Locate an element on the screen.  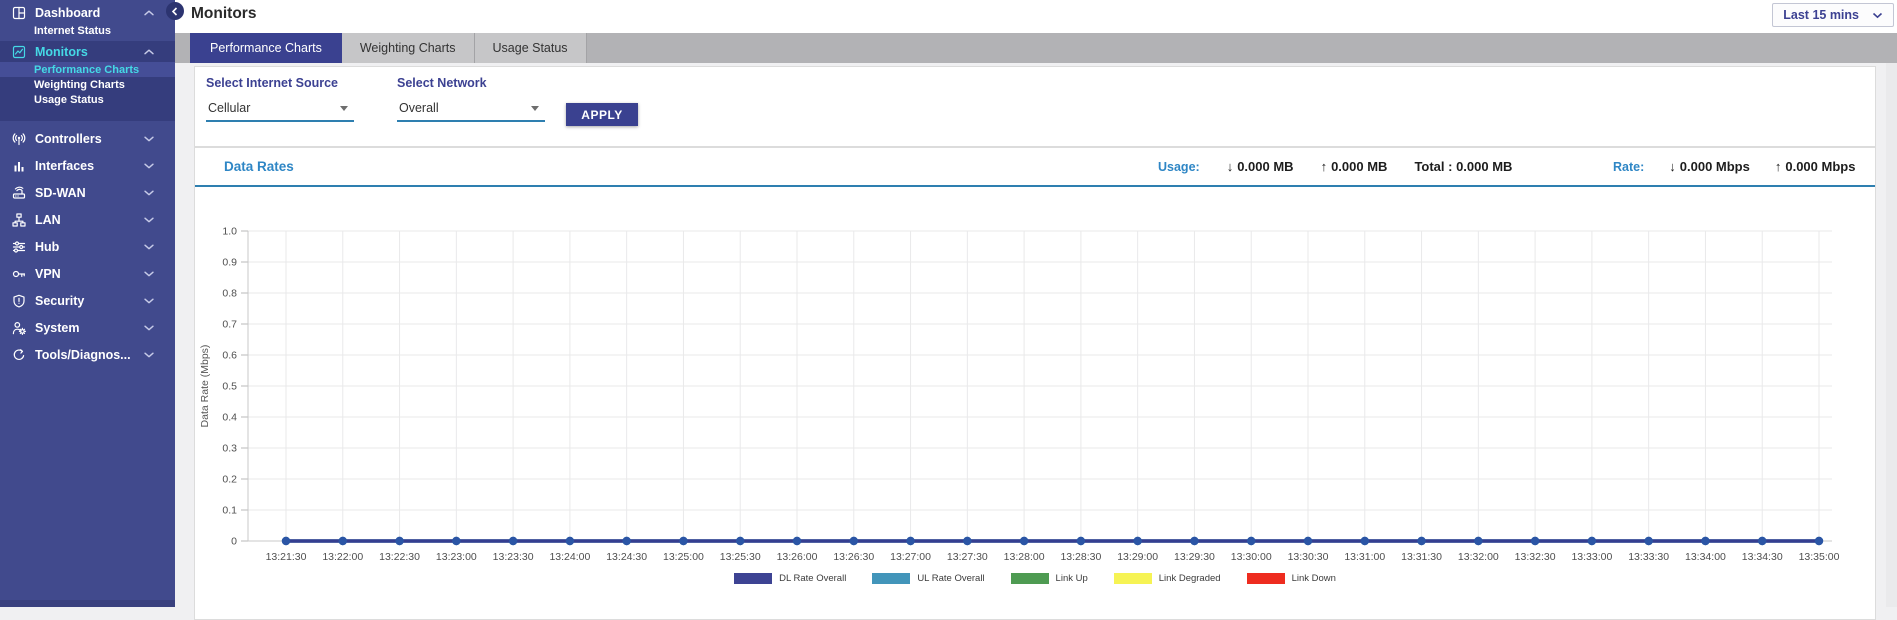
x-tick-label: 13:28:00 is located at coordinates (1024, 557).